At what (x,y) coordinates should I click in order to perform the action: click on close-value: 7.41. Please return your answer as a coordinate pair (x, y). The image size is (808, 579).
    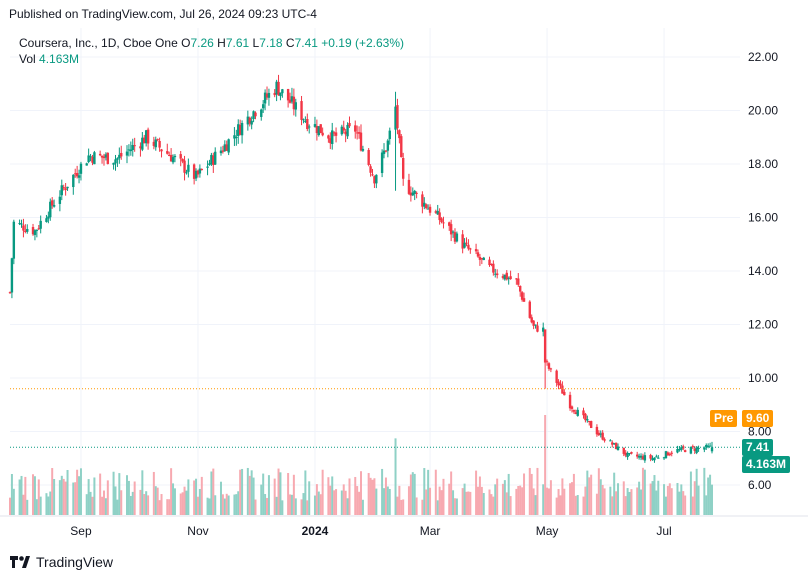
    Looking at the image, I should click on (306, 43).